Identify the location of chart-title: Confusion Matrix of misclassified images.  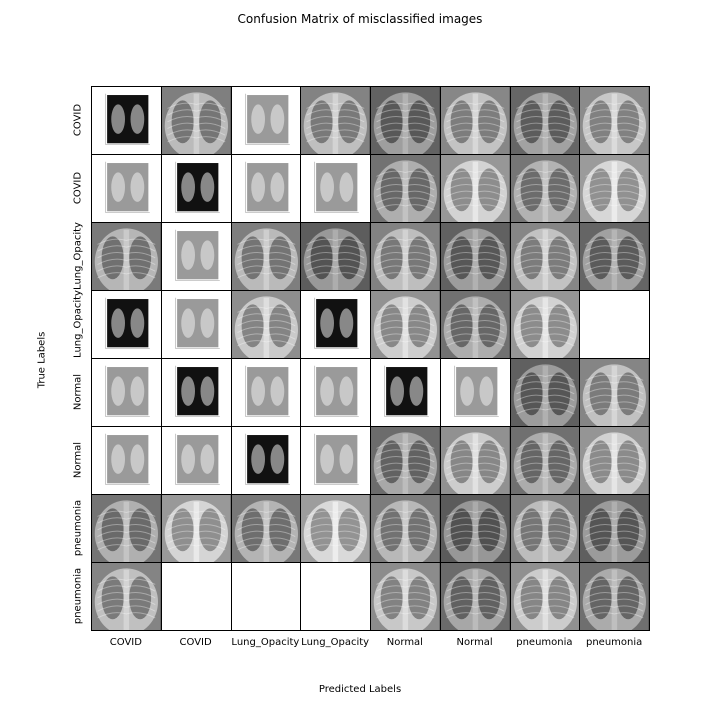
(360, 19).